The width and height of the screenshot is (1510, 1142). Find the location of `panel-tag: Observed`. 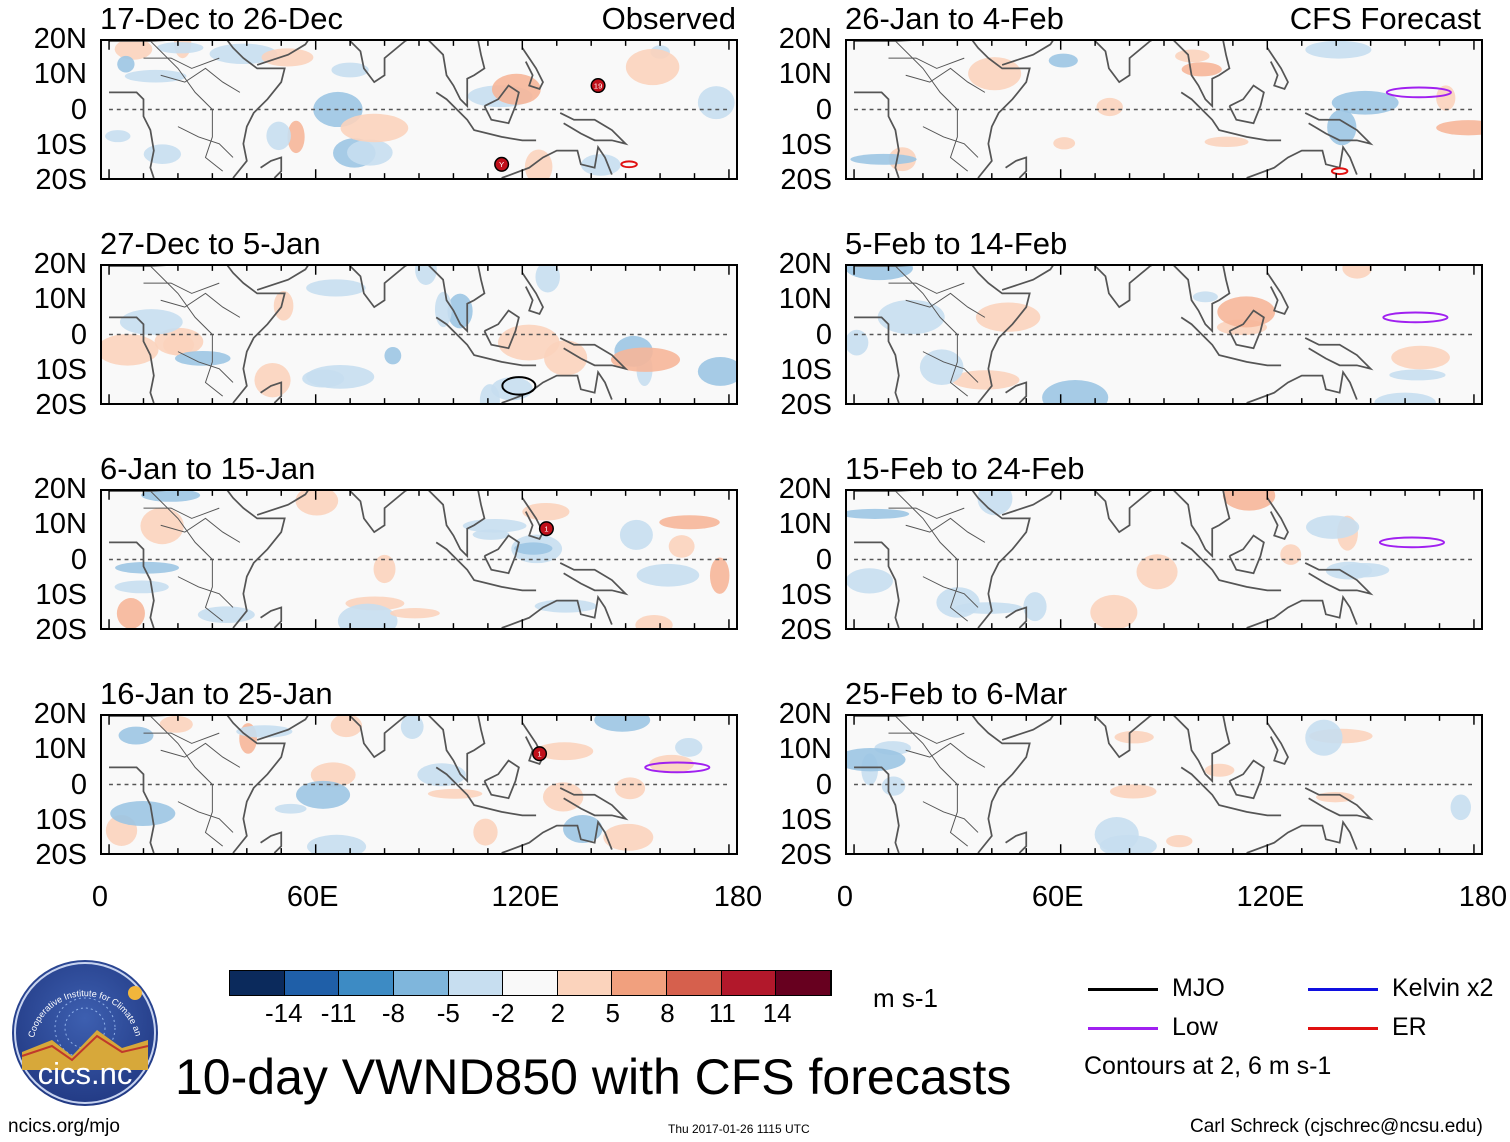

panel-tag: Observed is located at coordinates (668, 18).